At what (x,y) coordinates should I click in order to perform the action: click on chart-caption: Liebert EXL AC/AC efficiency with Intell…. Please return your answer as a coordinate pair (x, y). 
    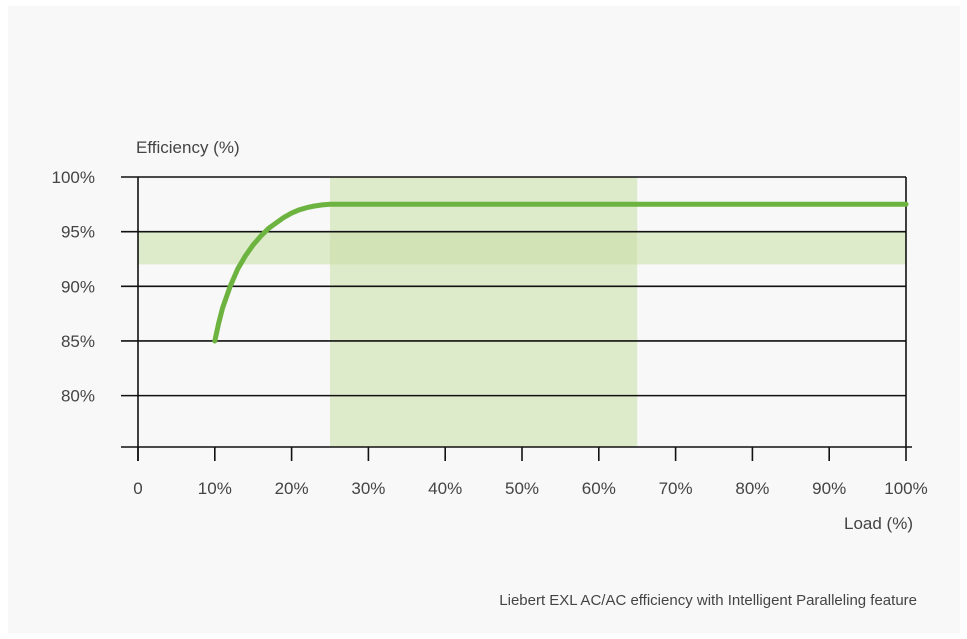
    Looking at the image, I should click on (708, 600).